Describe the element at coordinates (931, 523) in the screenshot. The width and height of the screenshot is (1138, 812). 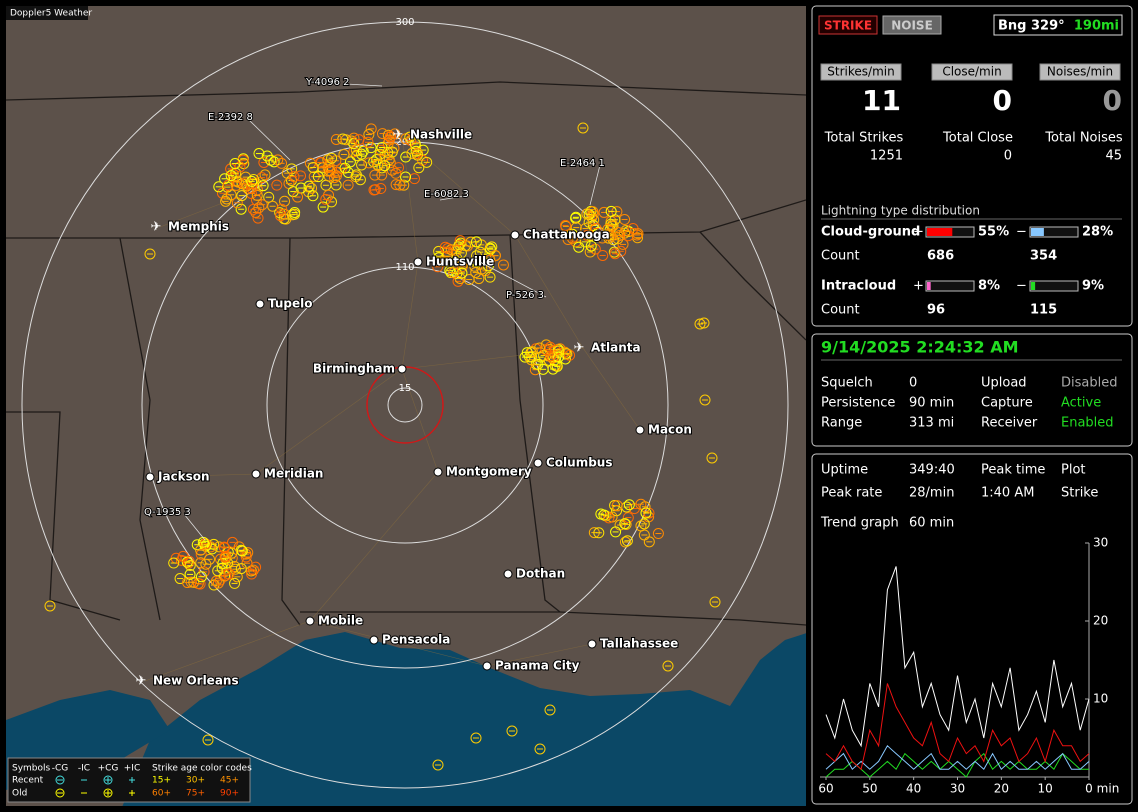
I see `stat-value: 60 min` at that location.